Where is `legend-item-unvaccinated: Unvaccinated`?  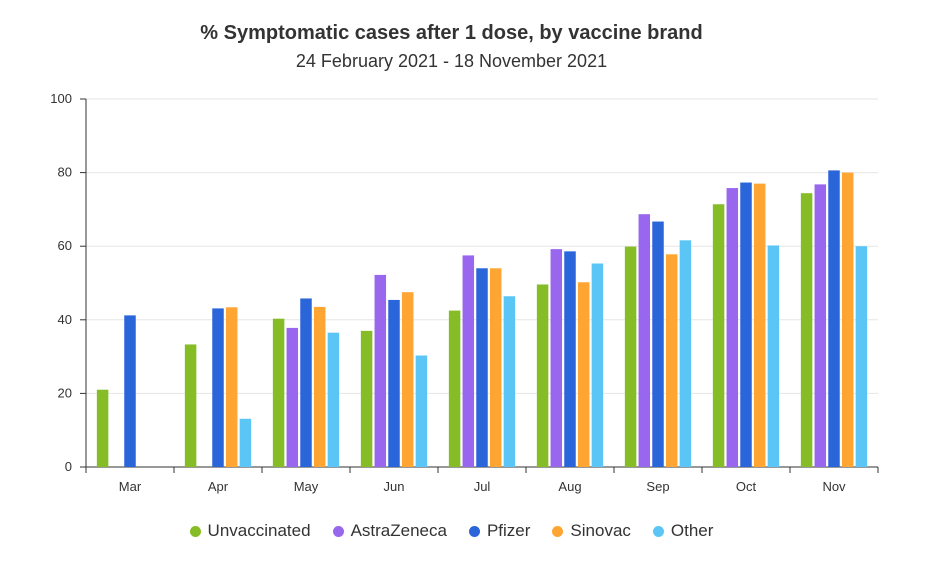 legend-item-unvaccinated: Unvaccinated is located at coordinates (250, 531).